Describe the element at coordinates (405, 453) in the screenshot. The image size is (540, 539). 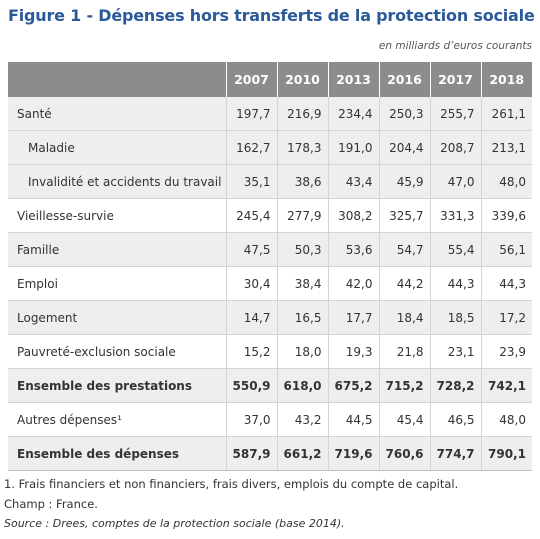
I see `value-cell: 760,6` at that location.